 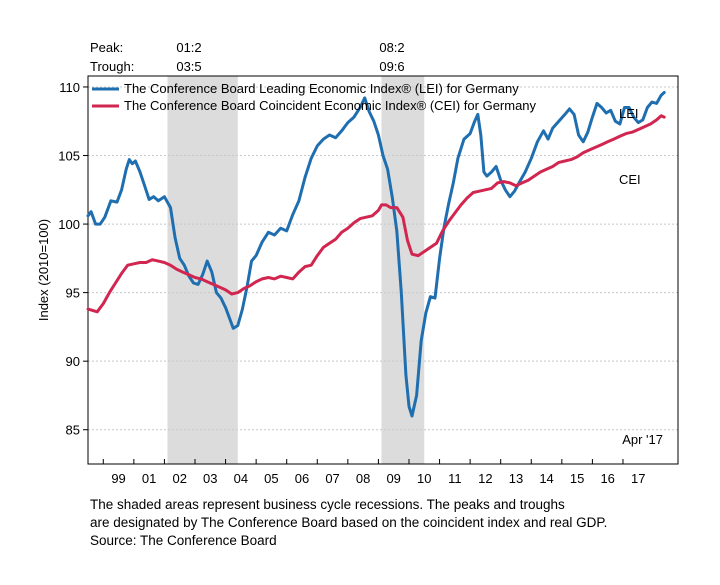 What do you see at coordinates (210, 478) in the screenshot?
I see `x-tick-label: 03` at bounding box center [210, 478].